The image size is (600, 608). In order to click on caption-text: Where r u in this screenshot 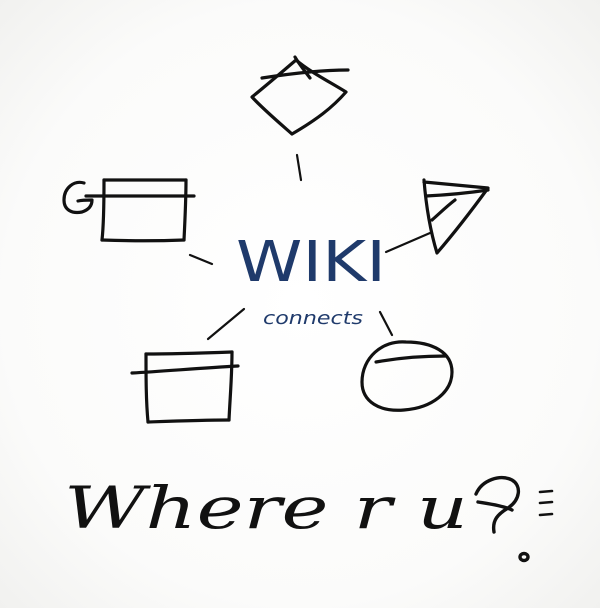, I will do `click(266, 508)`.